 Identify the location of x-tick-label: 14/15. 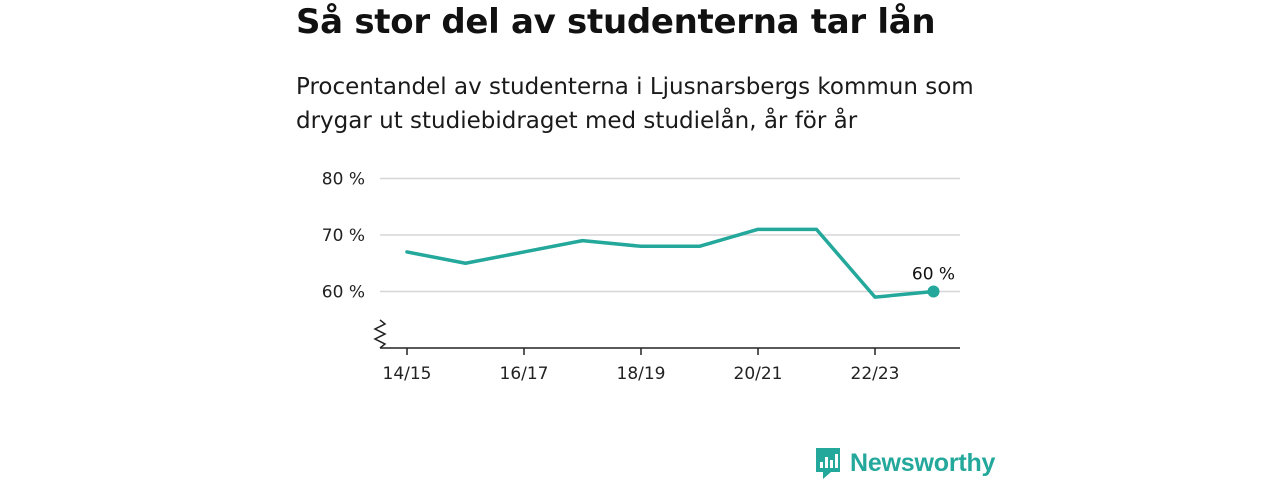
(407, 374).